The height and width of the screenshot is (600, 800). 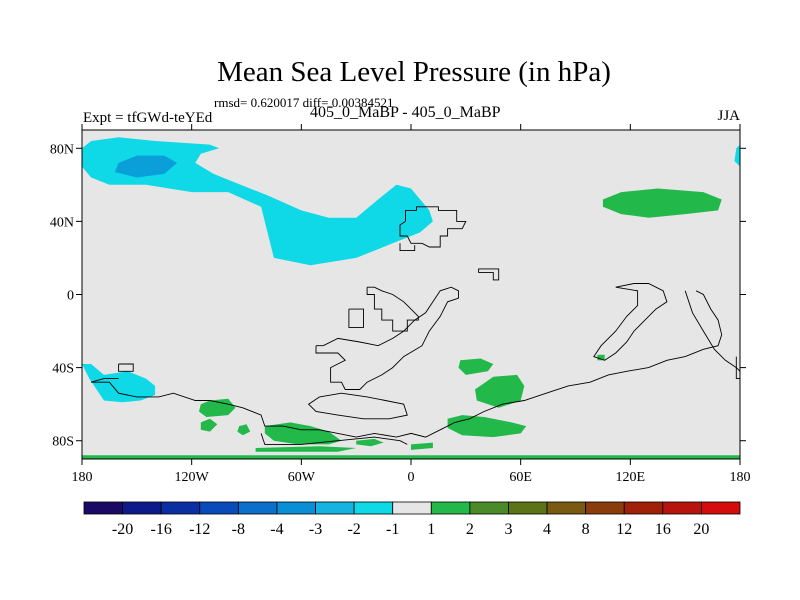 What do you see at coordinates (315, 529) in the screenshot?
I see `colorbar-level-label: -3` at bounding box center [315, 529].